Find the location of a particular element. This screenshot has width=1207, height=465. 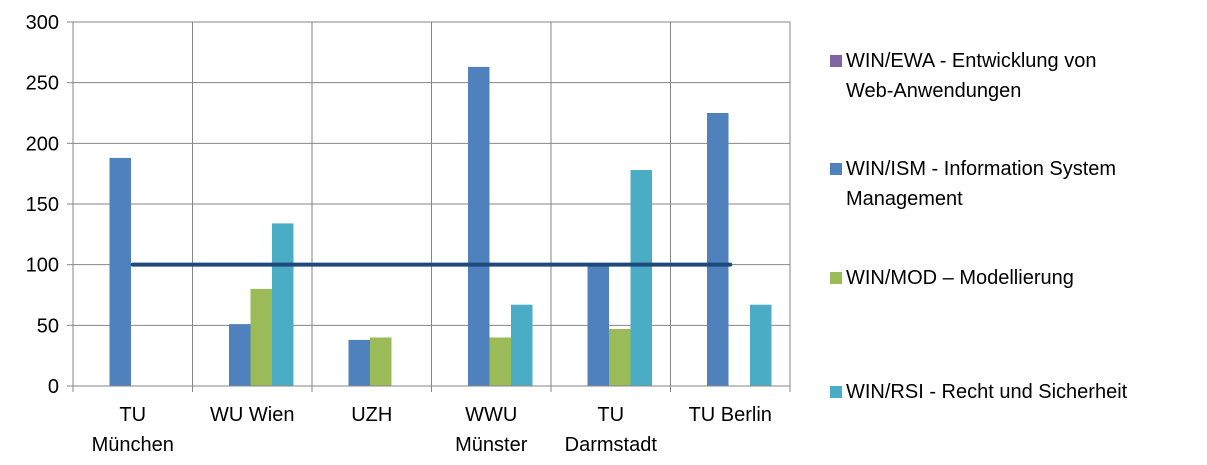

y-tick-labels: 0 50 100 150 200 250 300 is located at coordinates (42, 205).